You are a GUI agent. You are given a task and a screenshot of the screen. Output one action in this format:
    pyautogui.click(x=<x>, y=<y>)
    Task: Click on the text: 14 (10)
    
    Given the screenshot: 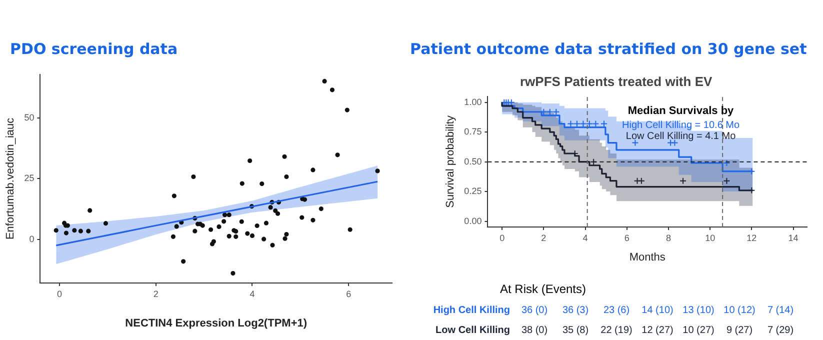 What is the action you would take?
    pyautogui.click(x=657, y=310)
    